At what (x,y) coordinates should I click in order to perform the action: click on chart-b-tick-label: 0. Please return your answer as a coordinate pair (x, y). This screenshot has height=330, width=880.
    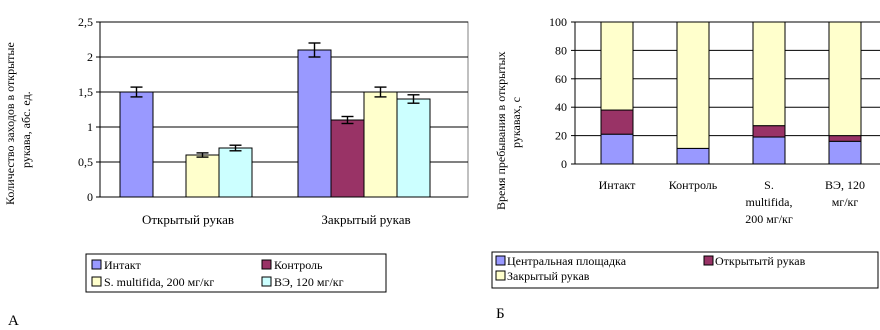
    Looking at the image, I should click on (564, 164).